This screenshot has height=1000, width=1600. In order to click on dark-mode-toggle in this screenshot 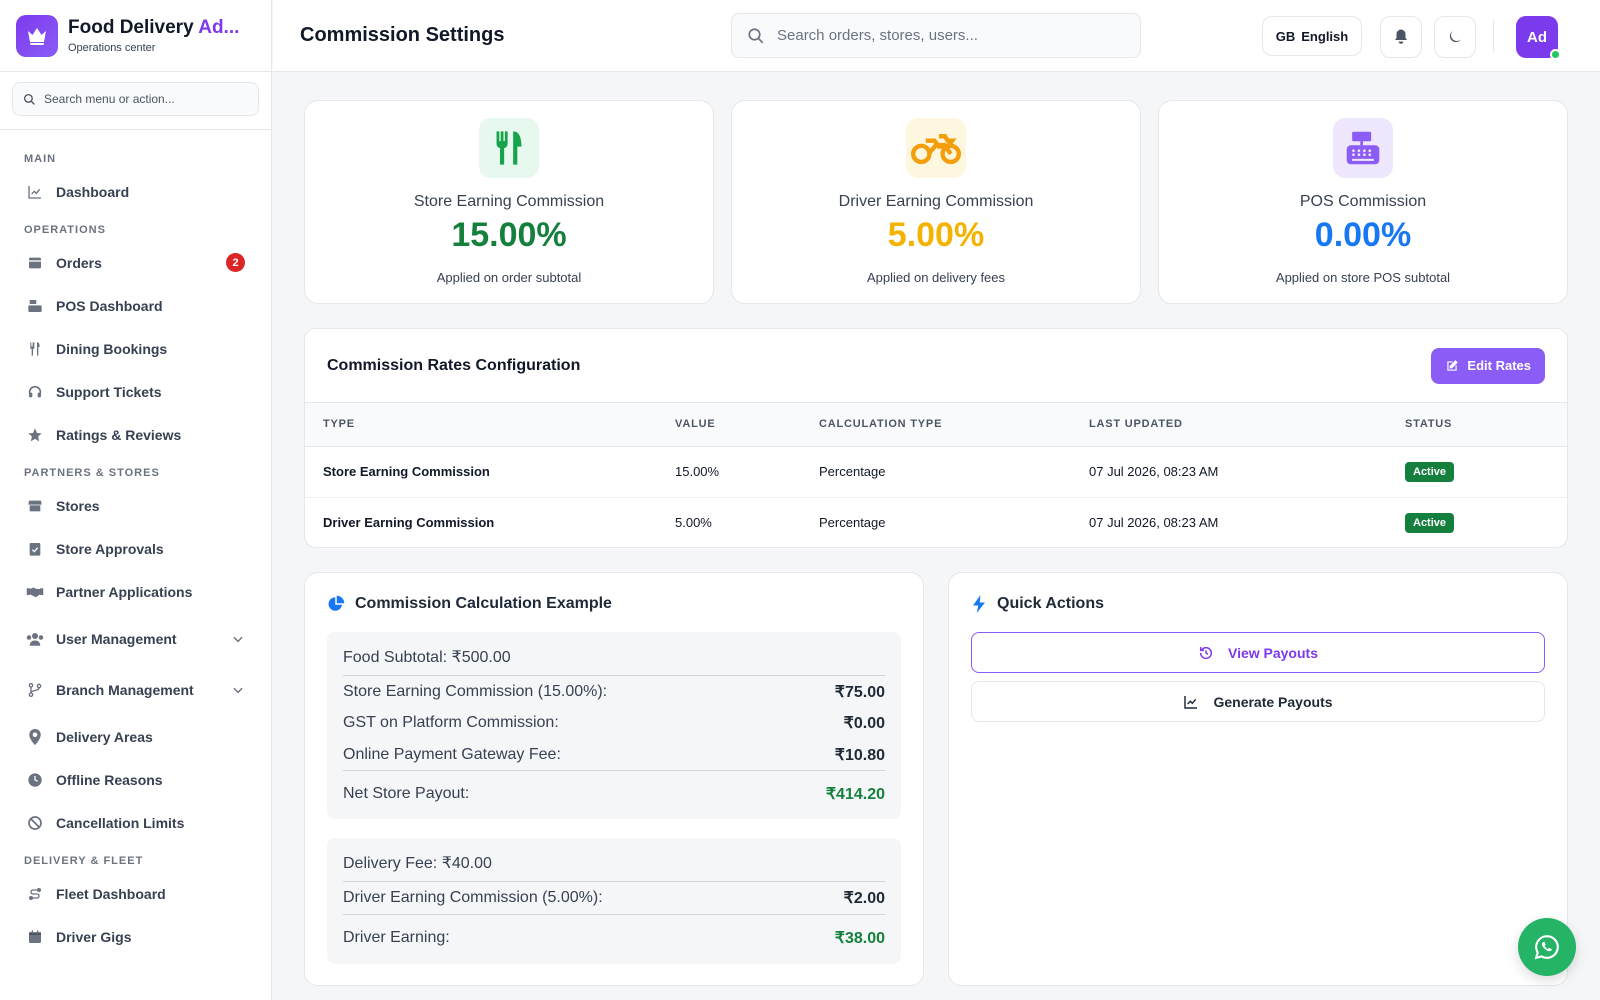, I will do `click(1455, 37)`.